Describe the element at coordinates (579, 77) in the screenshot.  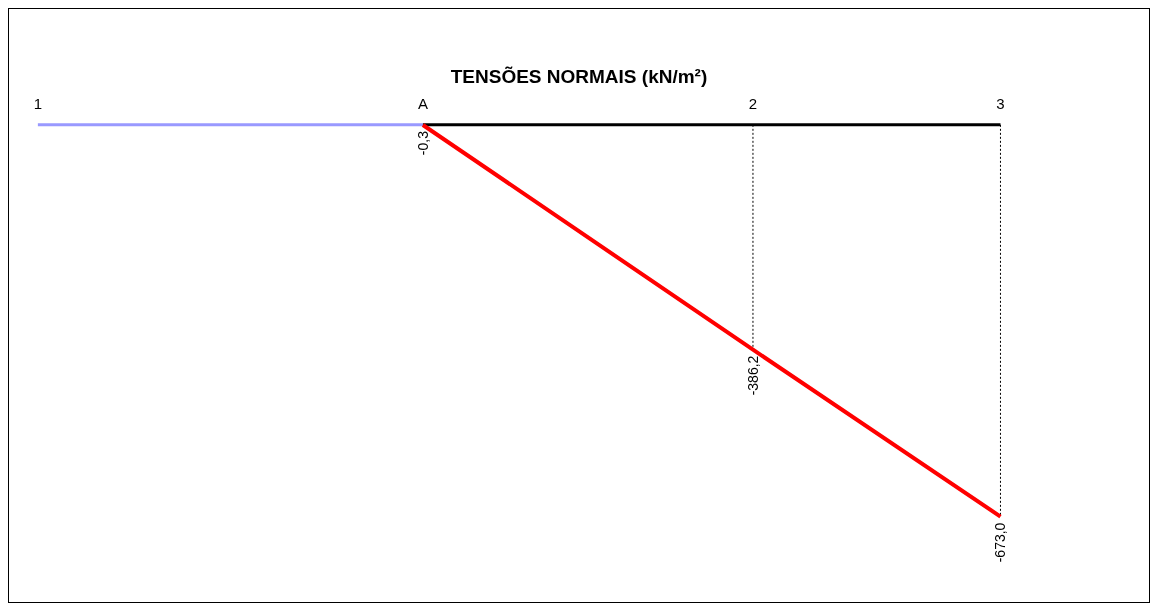
I see `chart-title: TENSÕES NORMAIS (kN/m²)` at that location.